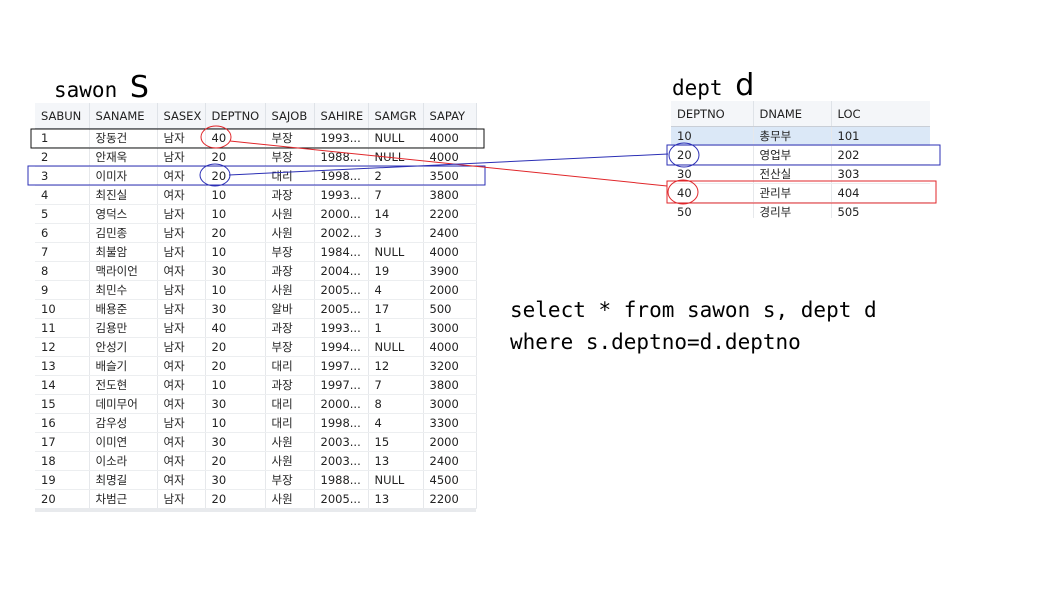 The height and width of the screenshot is (616, 1054). What do you see at coordinates (800, 136) in the screenshot?
I see `table-row: 10 총무부 101` at bounding box center [800, 136].